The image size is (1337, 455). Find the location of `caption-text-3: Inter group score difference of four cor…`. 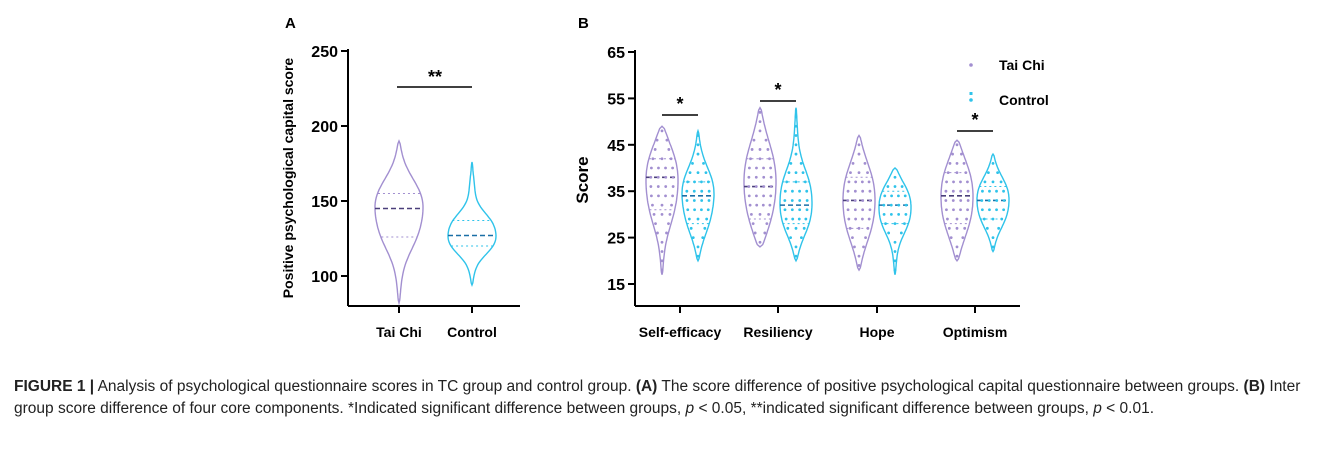

caption-text-3: Inter group score difference of four cor… is located at coordinates (657, 397).